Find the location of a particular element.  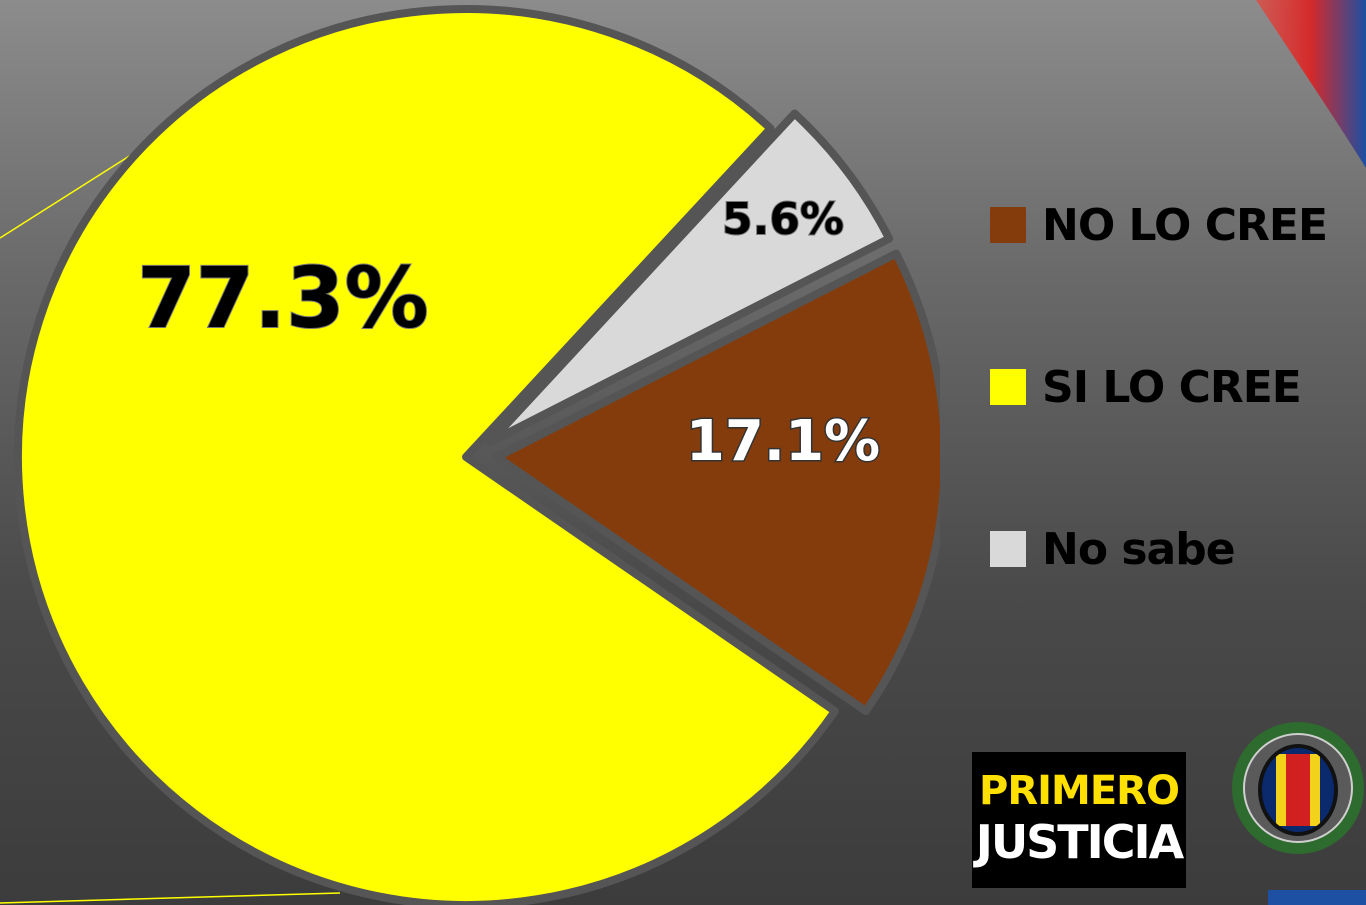

mud-seal-icon is located at coordinates (1299, 813).